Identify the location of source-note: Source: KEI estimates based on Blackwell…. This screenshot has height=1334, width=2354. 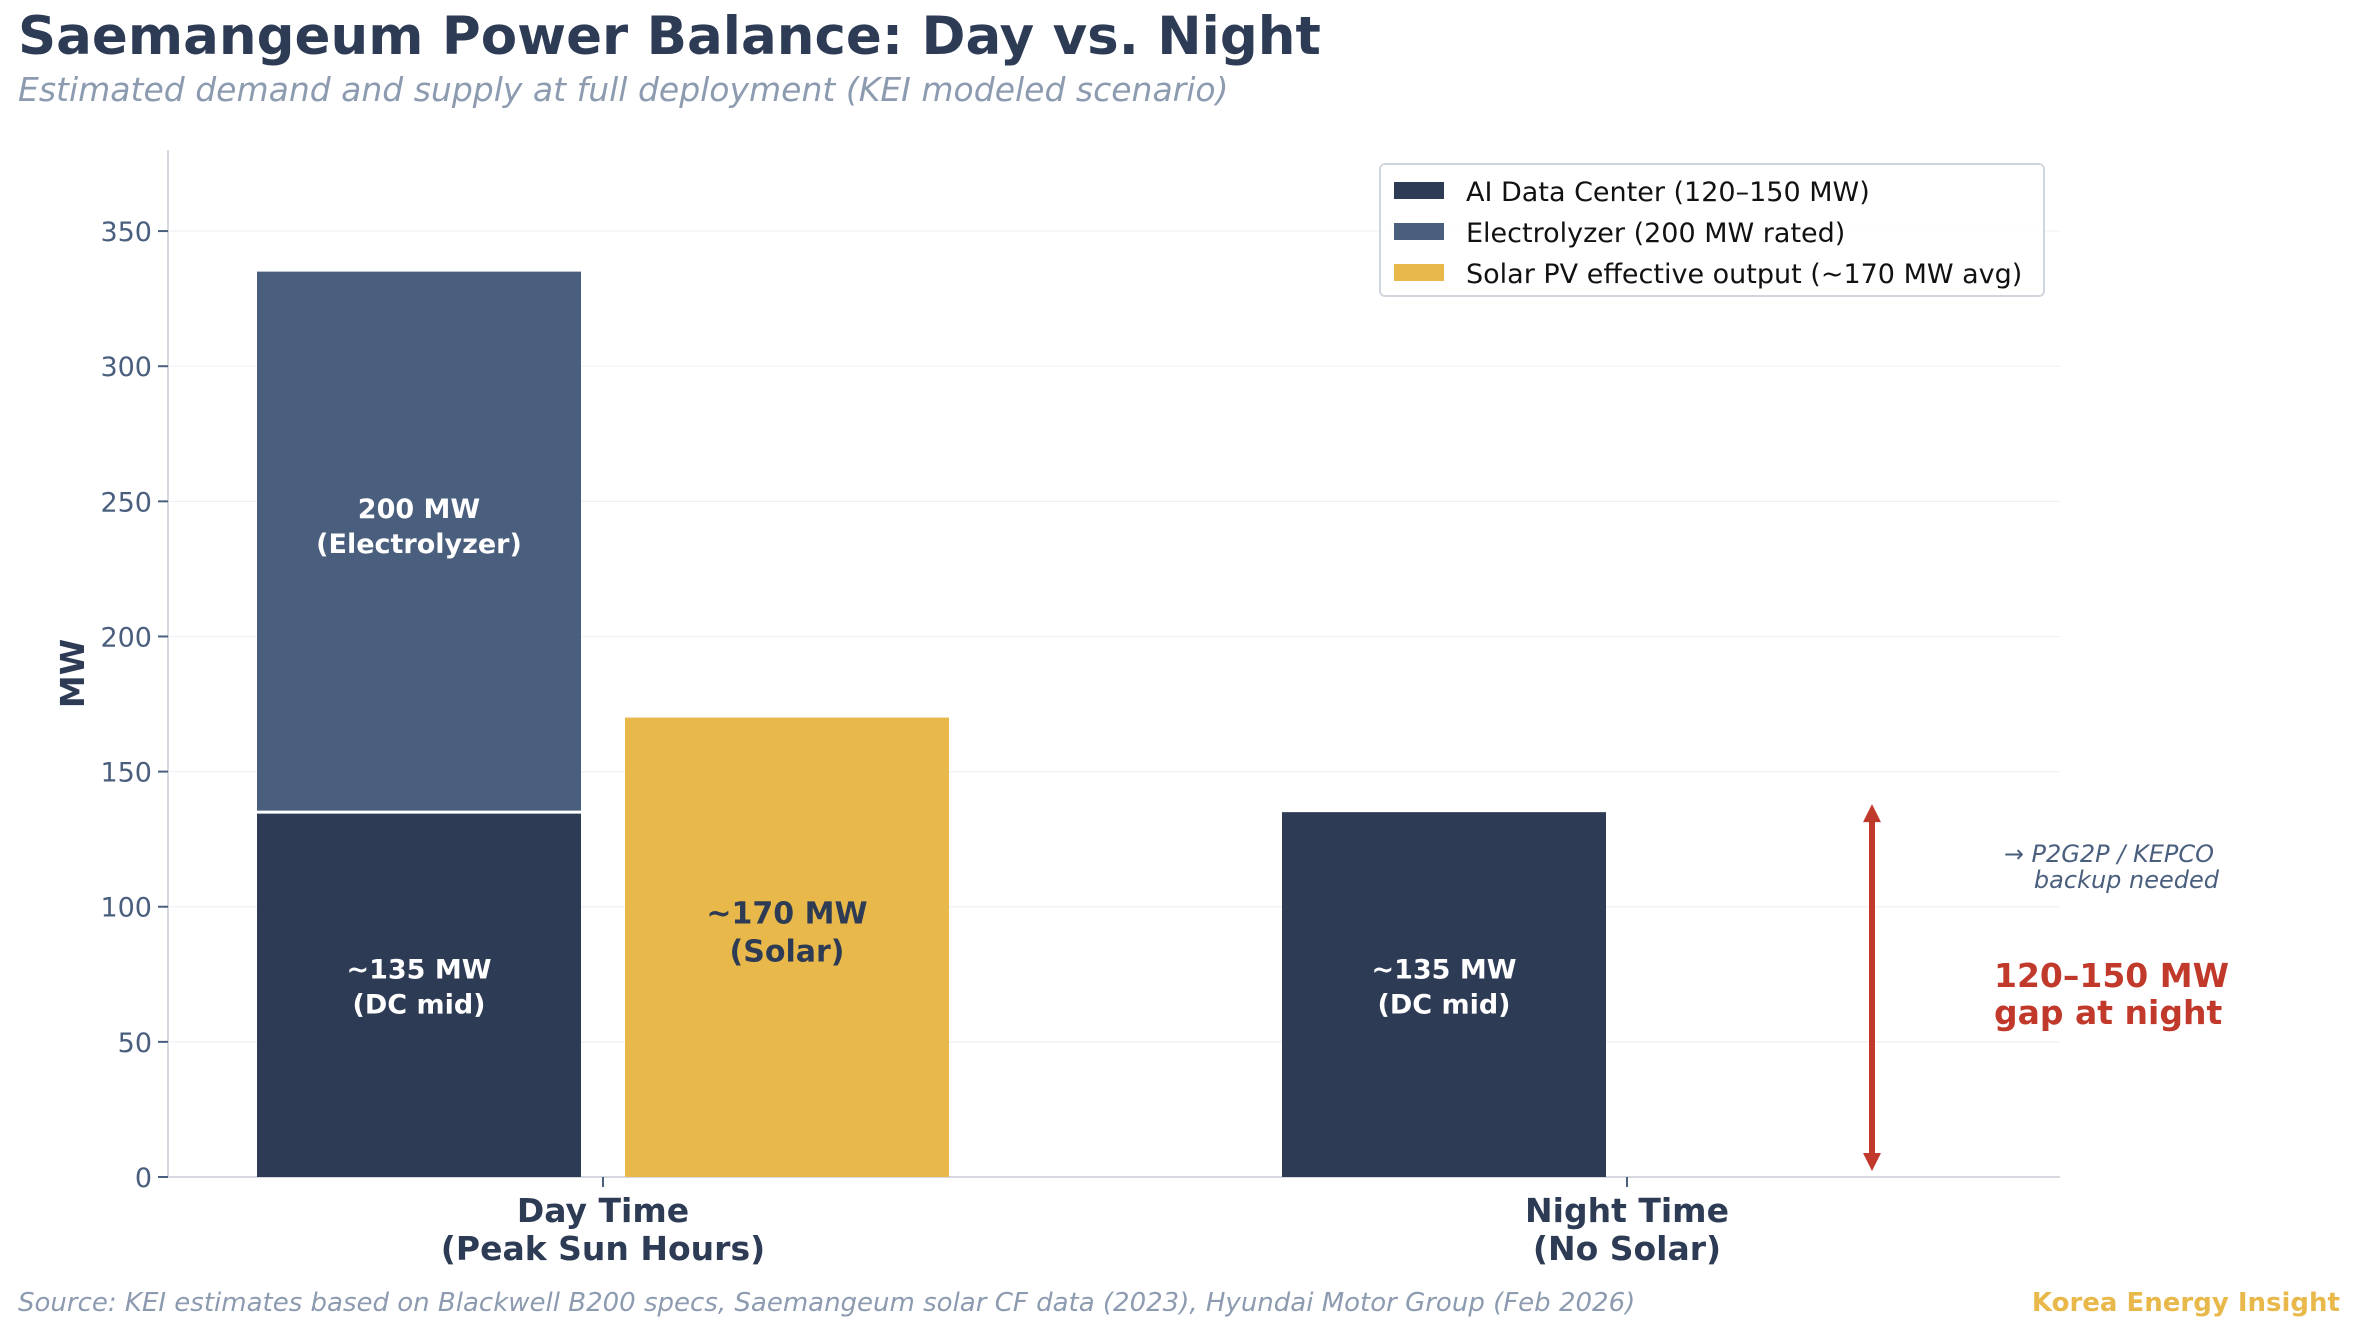
(827, 1303).